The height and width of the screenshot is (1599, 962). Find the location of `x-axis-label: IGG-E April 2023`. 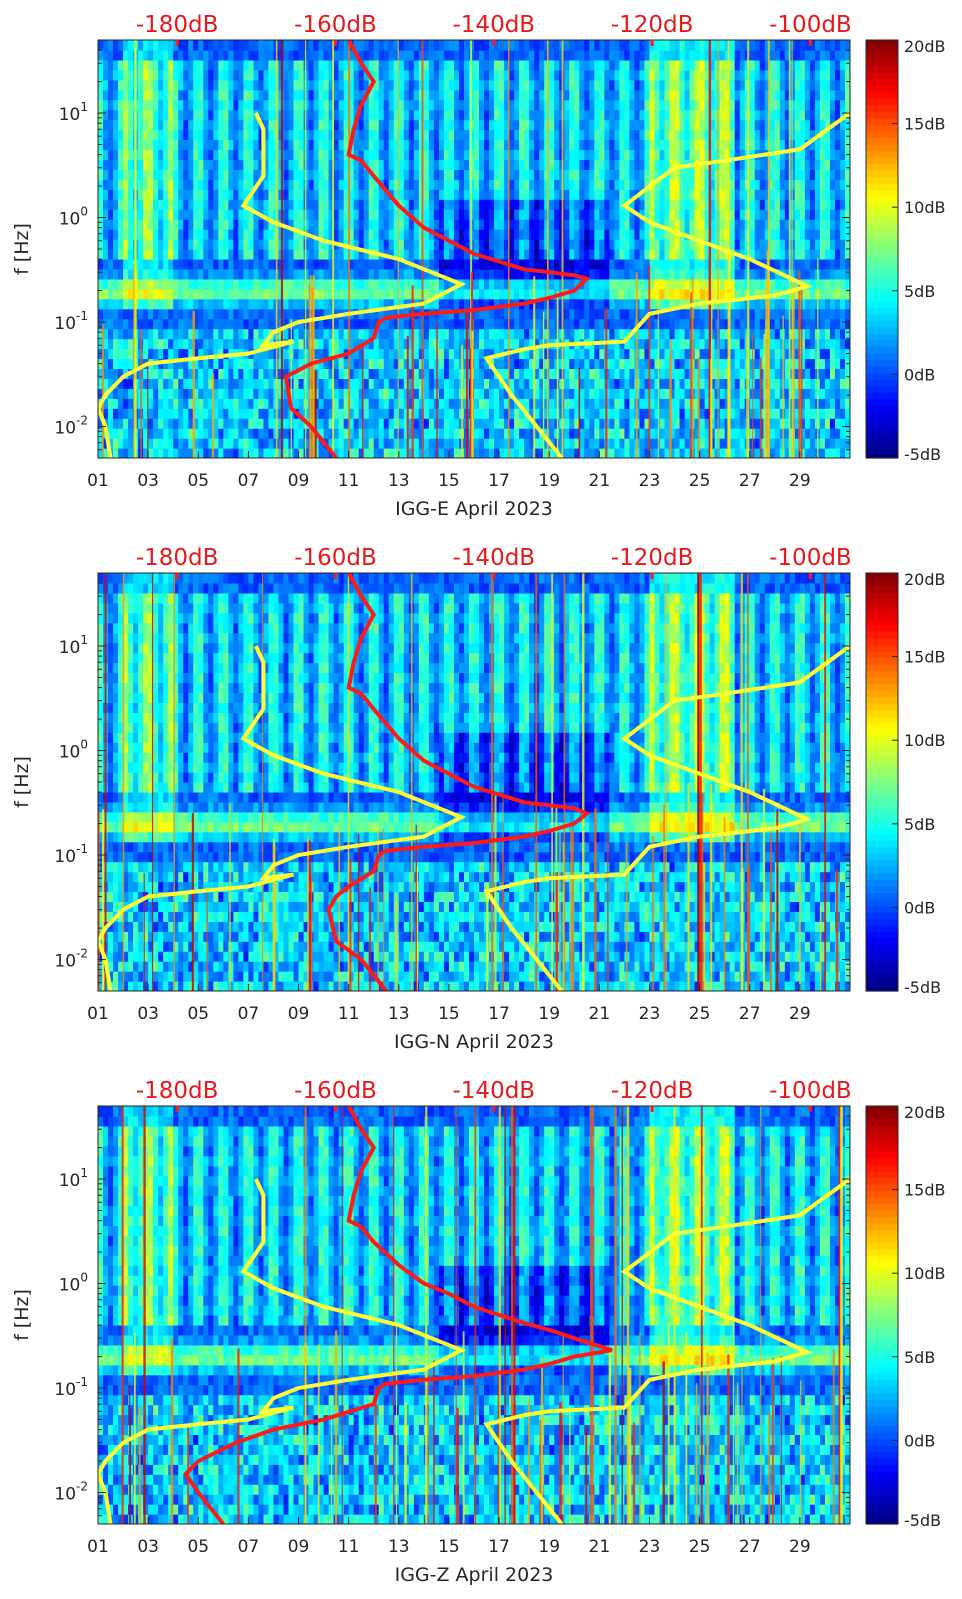

x-axis-label: IGG-E April 2023 is located at coordinates (474, 509).